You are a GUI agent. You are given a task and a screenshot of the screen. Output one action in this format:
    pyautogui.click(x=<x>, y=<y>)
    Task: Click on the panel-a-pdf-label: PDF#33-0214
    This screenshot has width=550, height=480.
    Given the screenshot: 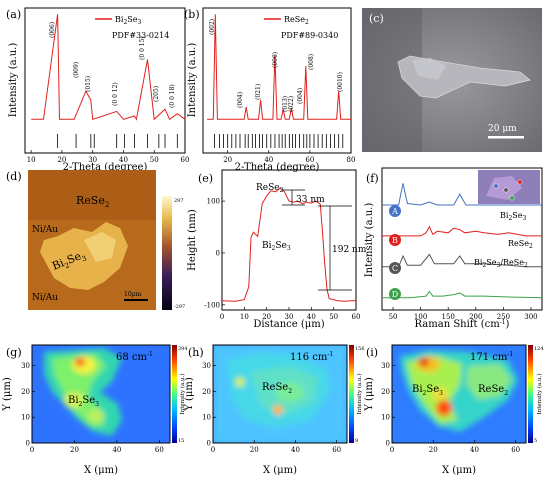 What is the action you would take?
    pyautogui.click(x=140, y=35)
    